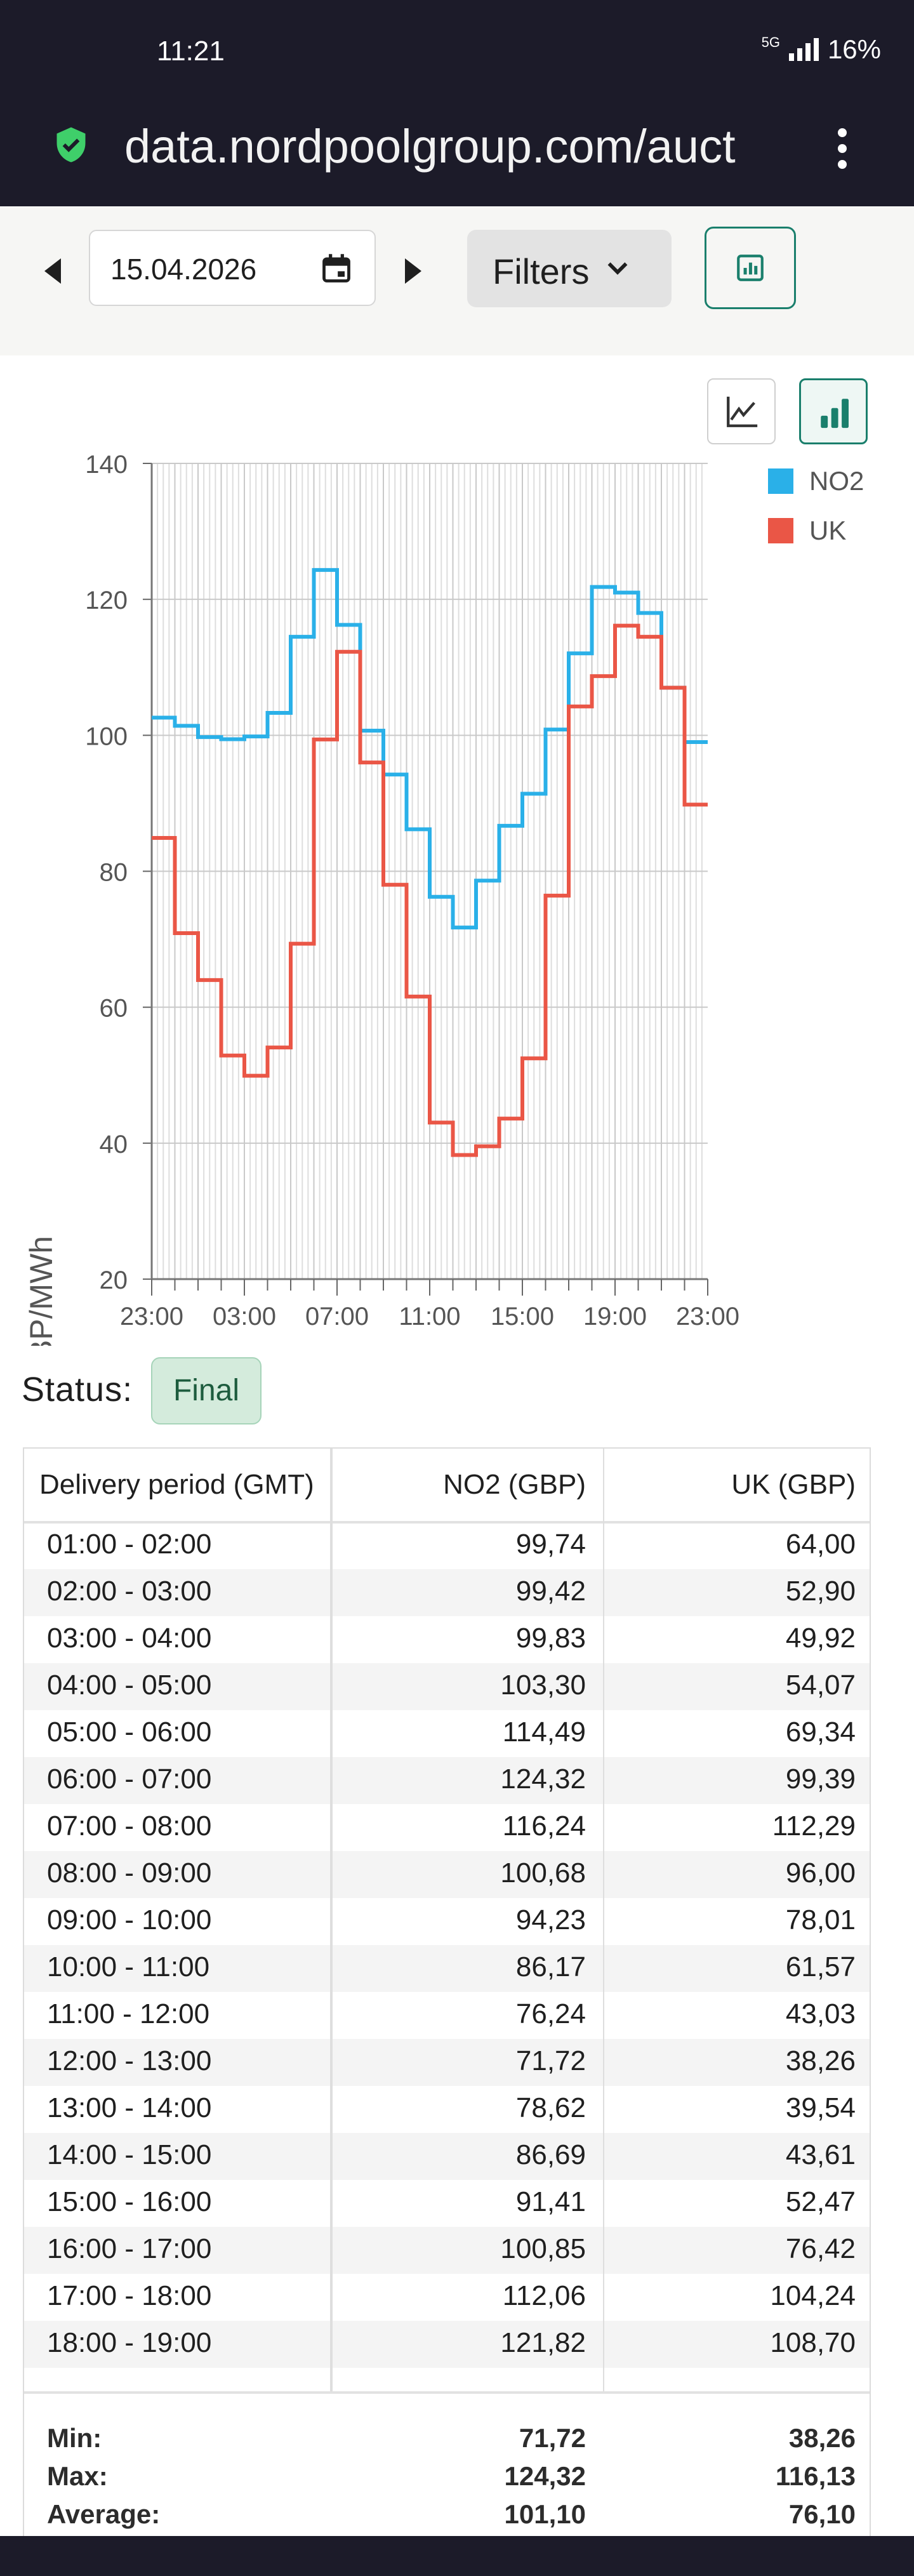  I want to click on cell-no2: 121,82, so click(543, 2342).